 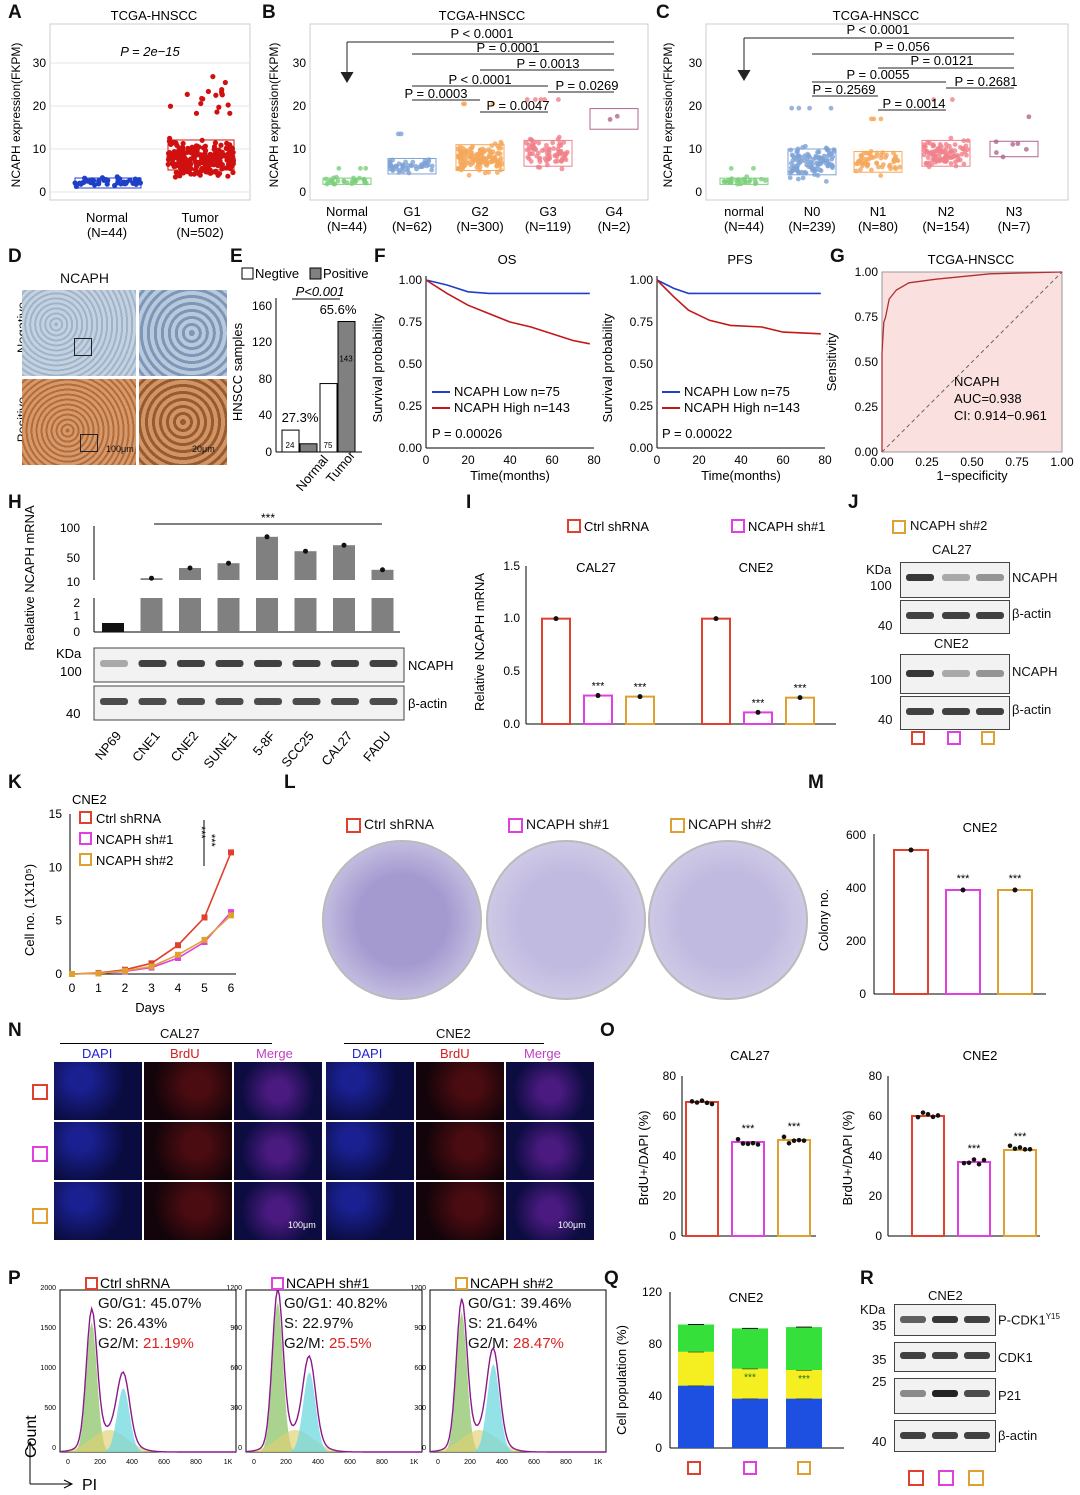 I want to click on panel-j-band-label: β-actin, so click(x=1032, y=709).